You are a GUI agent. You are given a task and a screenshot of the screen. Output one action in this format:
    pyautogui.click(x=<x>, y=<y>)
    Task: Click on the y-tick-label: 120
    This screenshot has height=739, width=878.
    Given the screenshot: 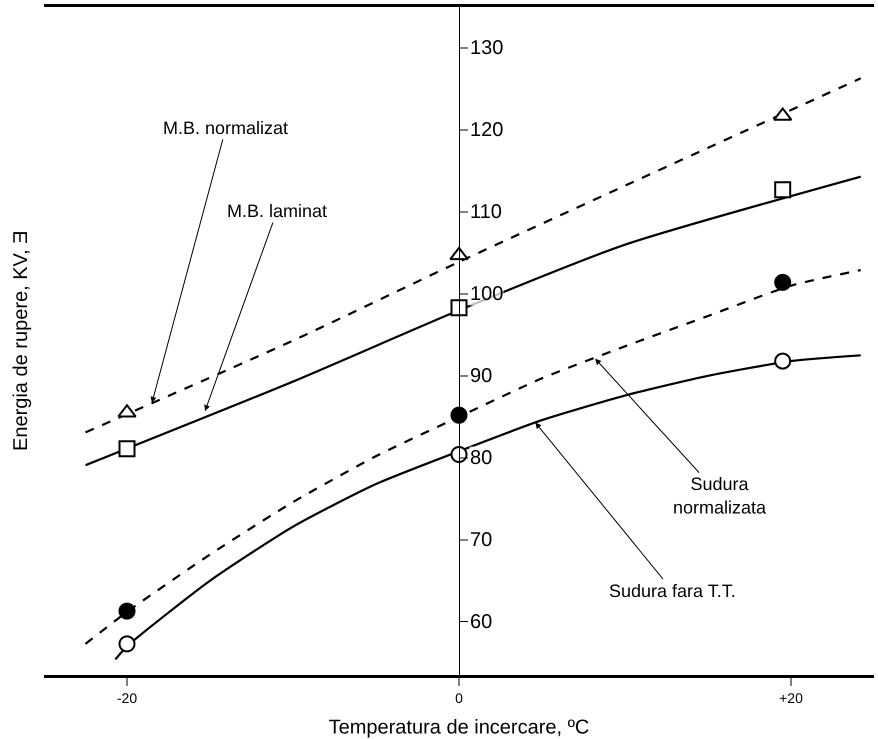 What is the action you would take?
    pyautogui.click(x=487, y=130)
    